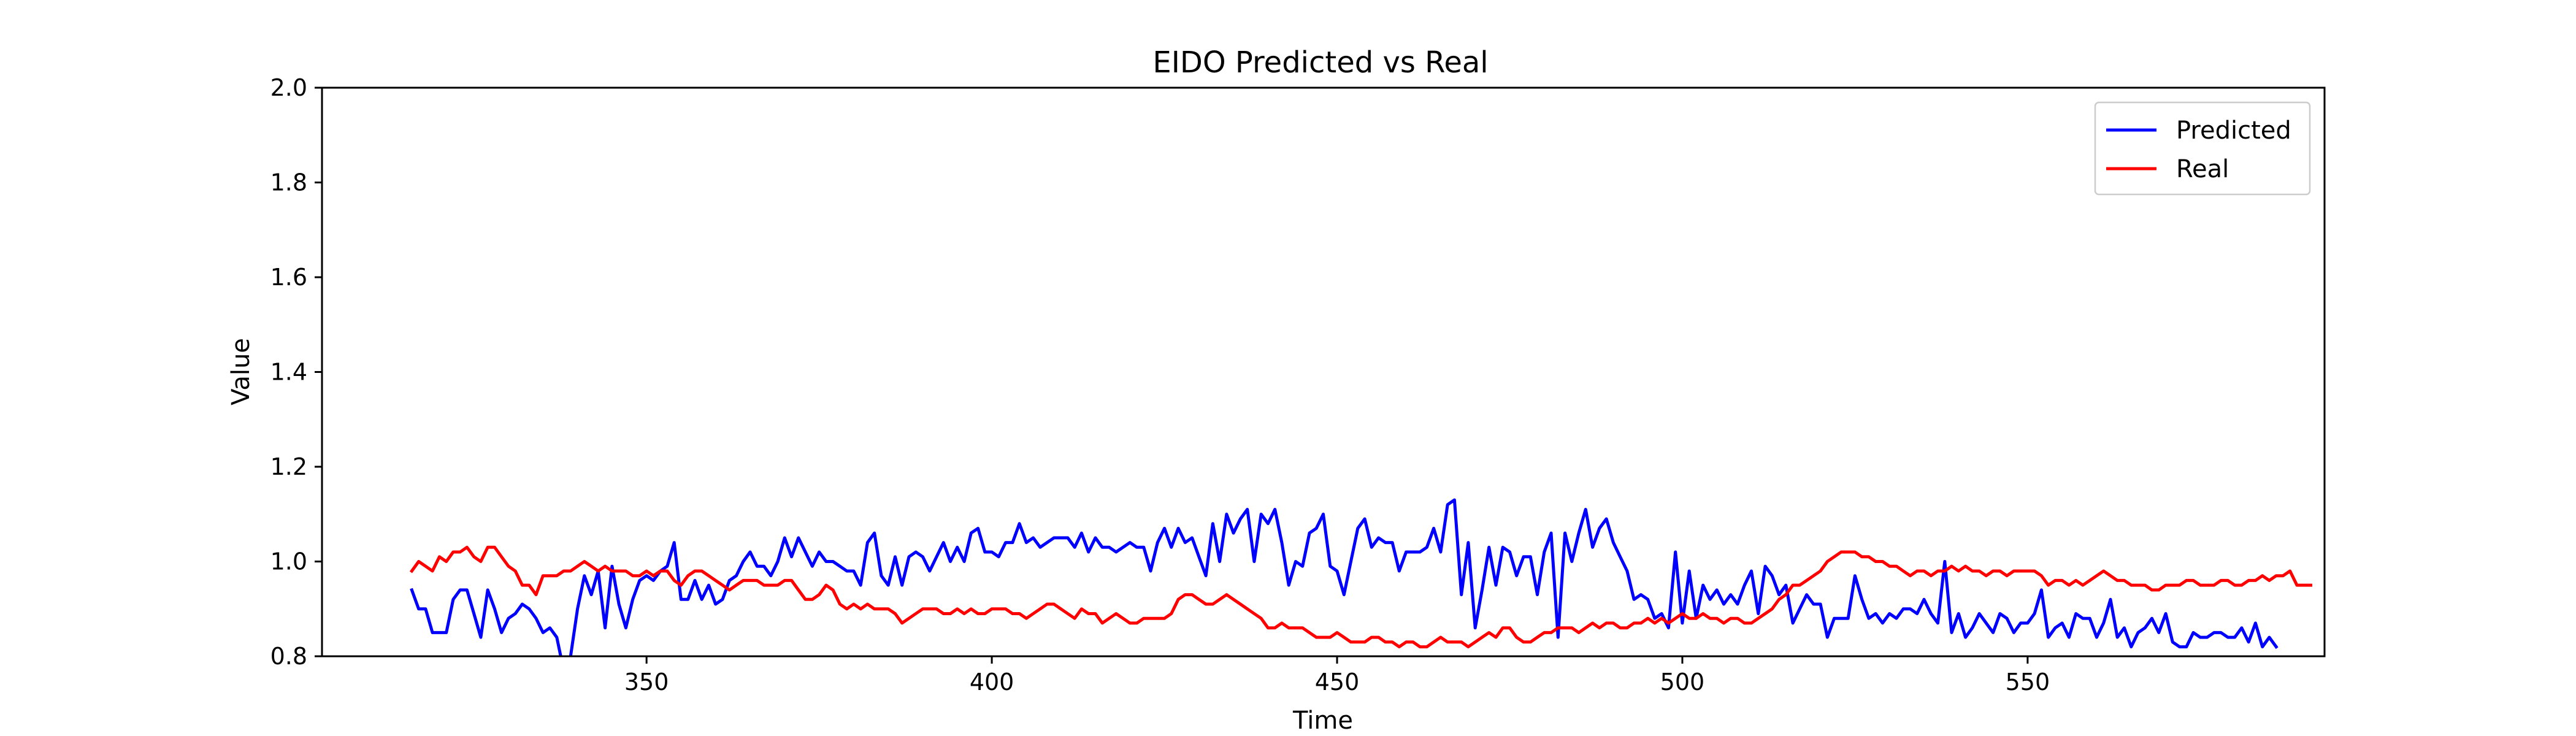  I want to click on series-line-real, so click(1360, 597).